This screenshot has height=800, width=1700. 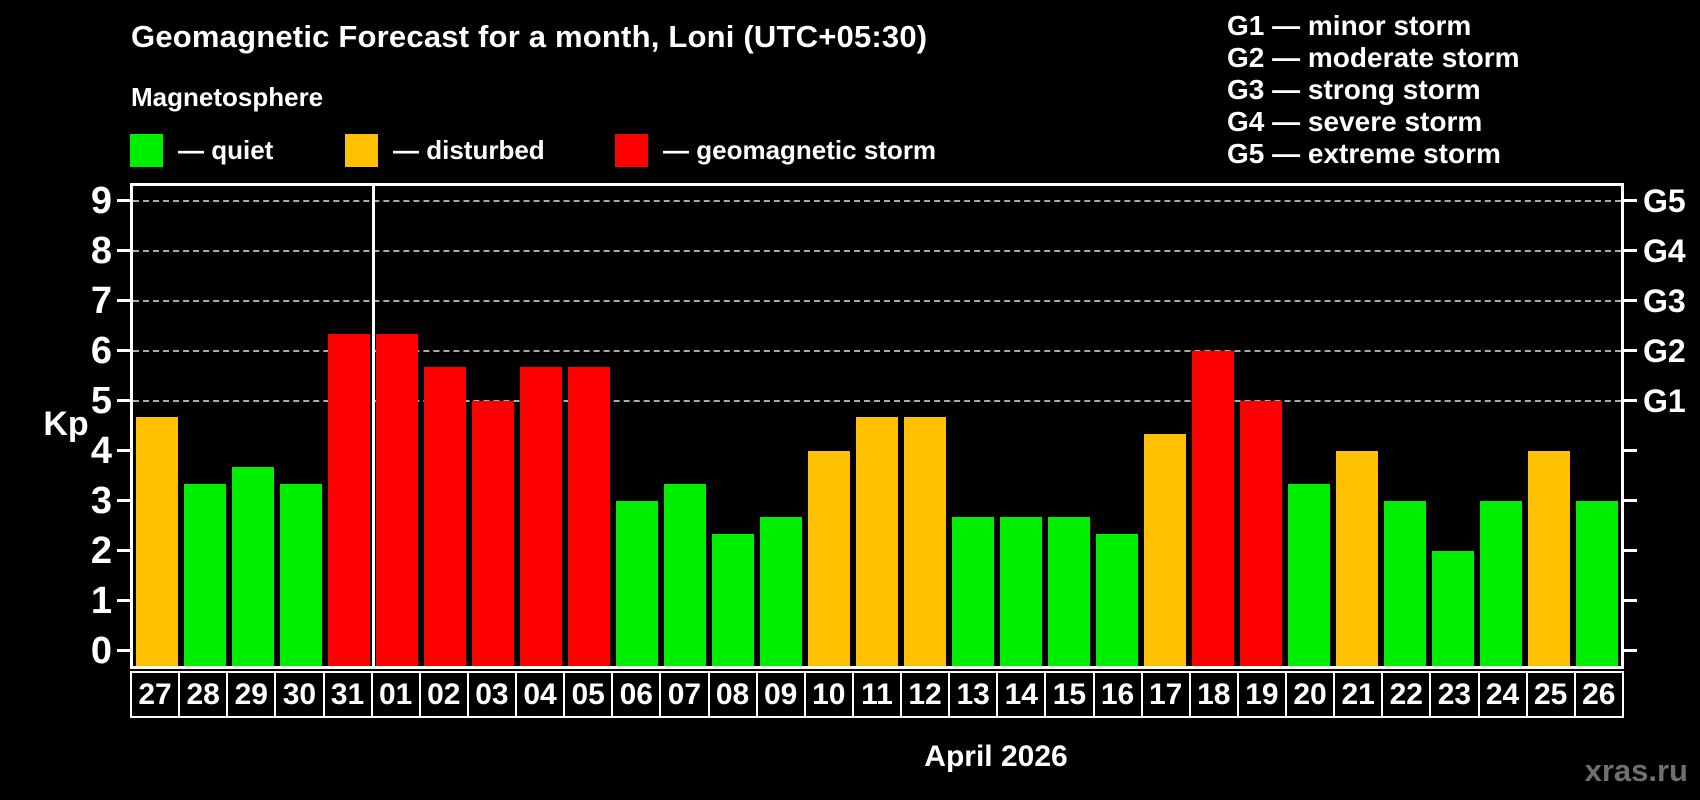 What do you see at coordinates (101, 451) in the screenshot?
I see `y-tick-label-4: 4` at bounding box center [101, 451].